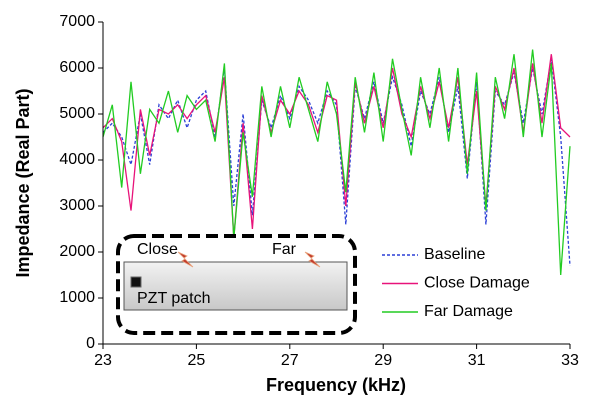 Image resolution: width=593 pixels, height=402 pixels. I want to click on inset-label: PZT patch, so click(174, 298).